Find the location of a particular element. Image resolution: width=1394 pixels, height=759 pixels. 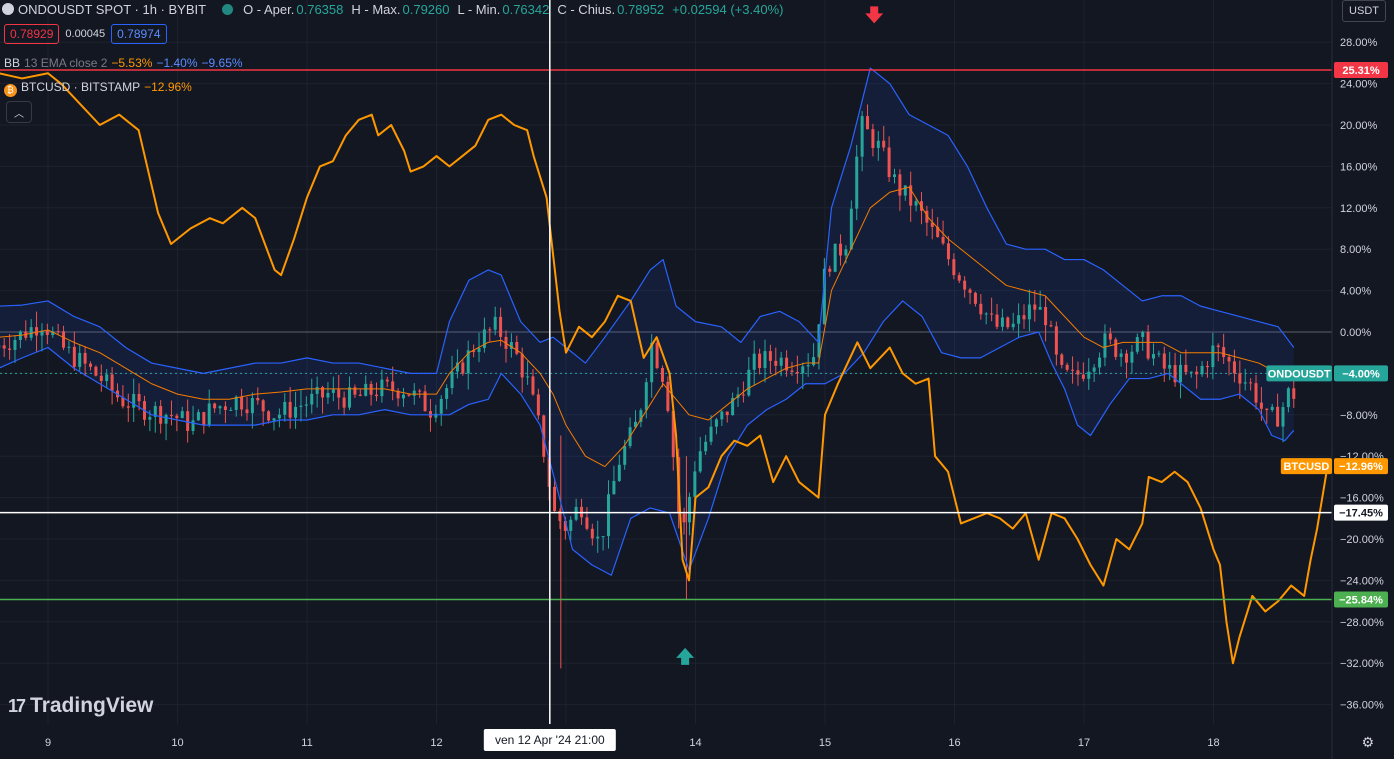

ONDOUSDT-tag is located at coordinates (1361, 373).